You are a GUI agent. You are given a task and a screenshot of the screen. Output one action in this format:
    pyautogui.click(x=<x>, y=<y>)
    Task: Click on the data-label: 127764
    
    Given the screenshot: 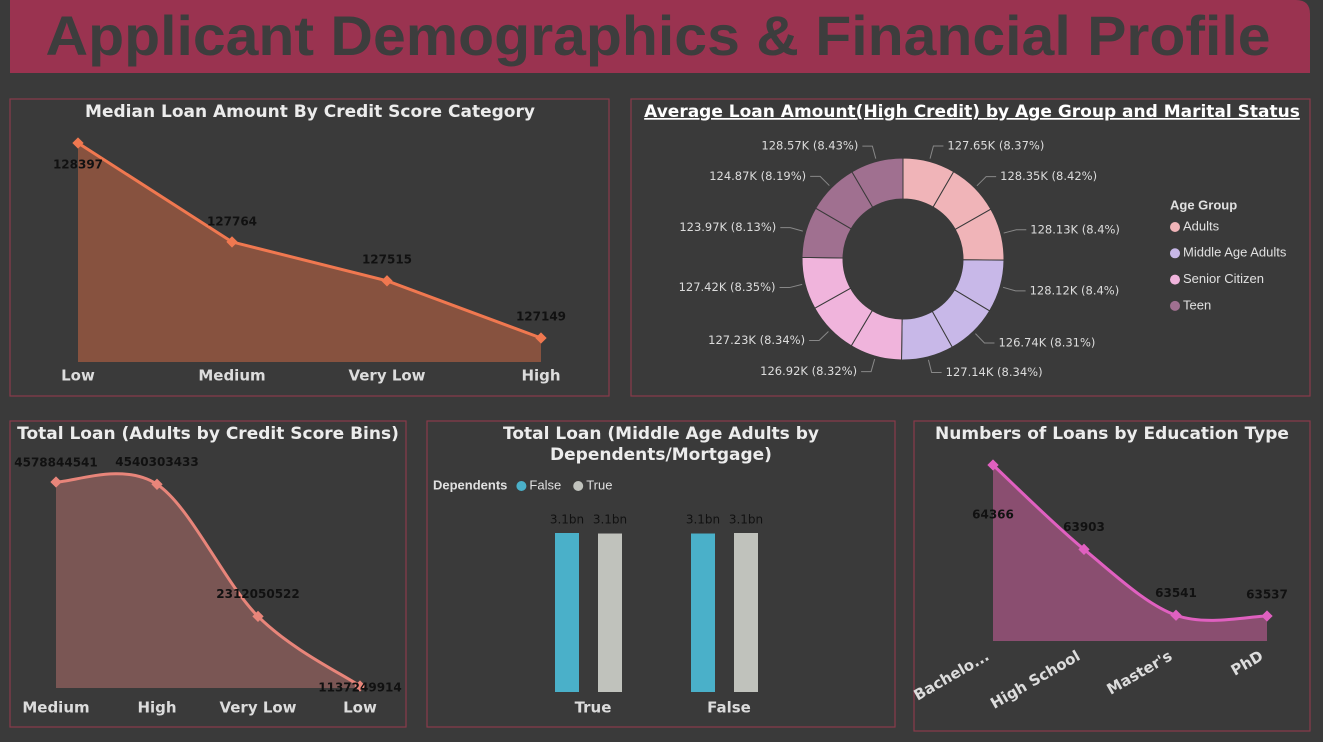 What is the action you would take?
    pyautogui.click(x=232, y=221)
    